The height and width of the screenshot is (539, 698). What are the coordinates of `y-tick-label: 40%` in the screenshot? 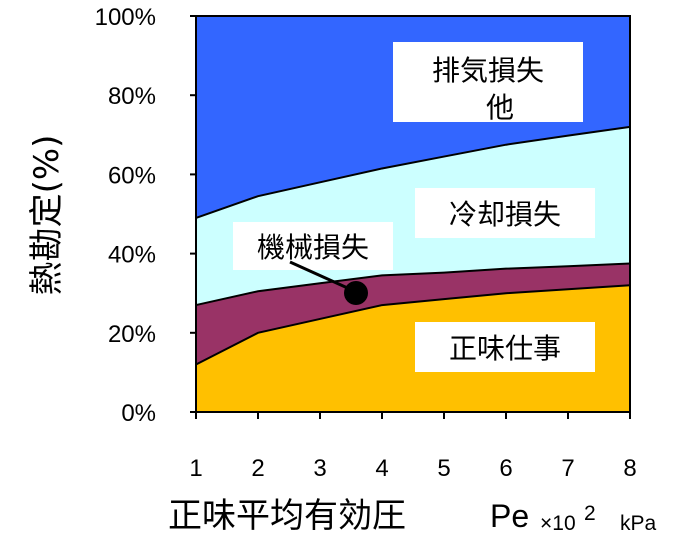 It's located at (132, 255).